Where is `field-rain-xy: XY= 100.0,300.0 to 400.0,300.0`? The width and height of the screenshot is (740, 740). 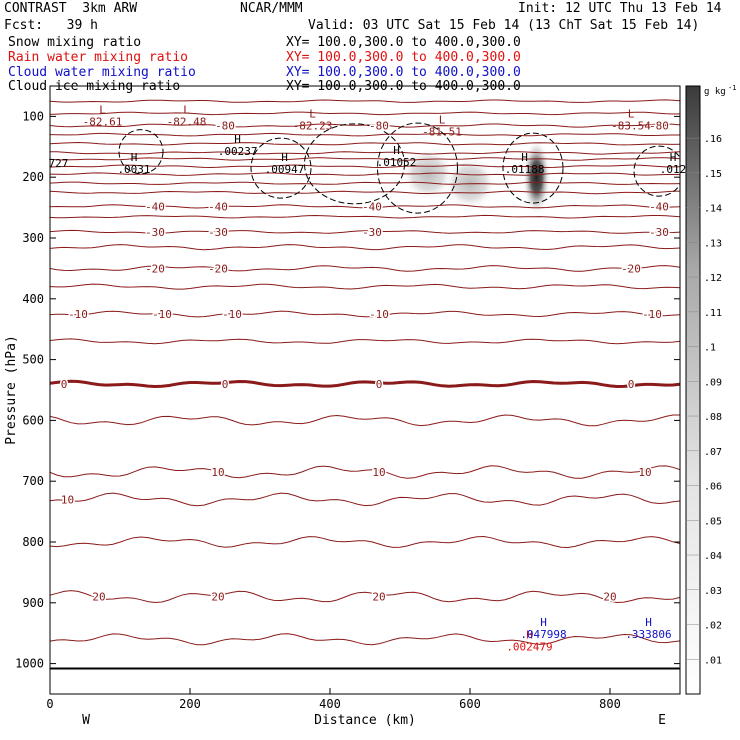
field-rain-xy: XY= 100.0,300.0 to 400.0,300.0 is located at coordinates (403, 57).